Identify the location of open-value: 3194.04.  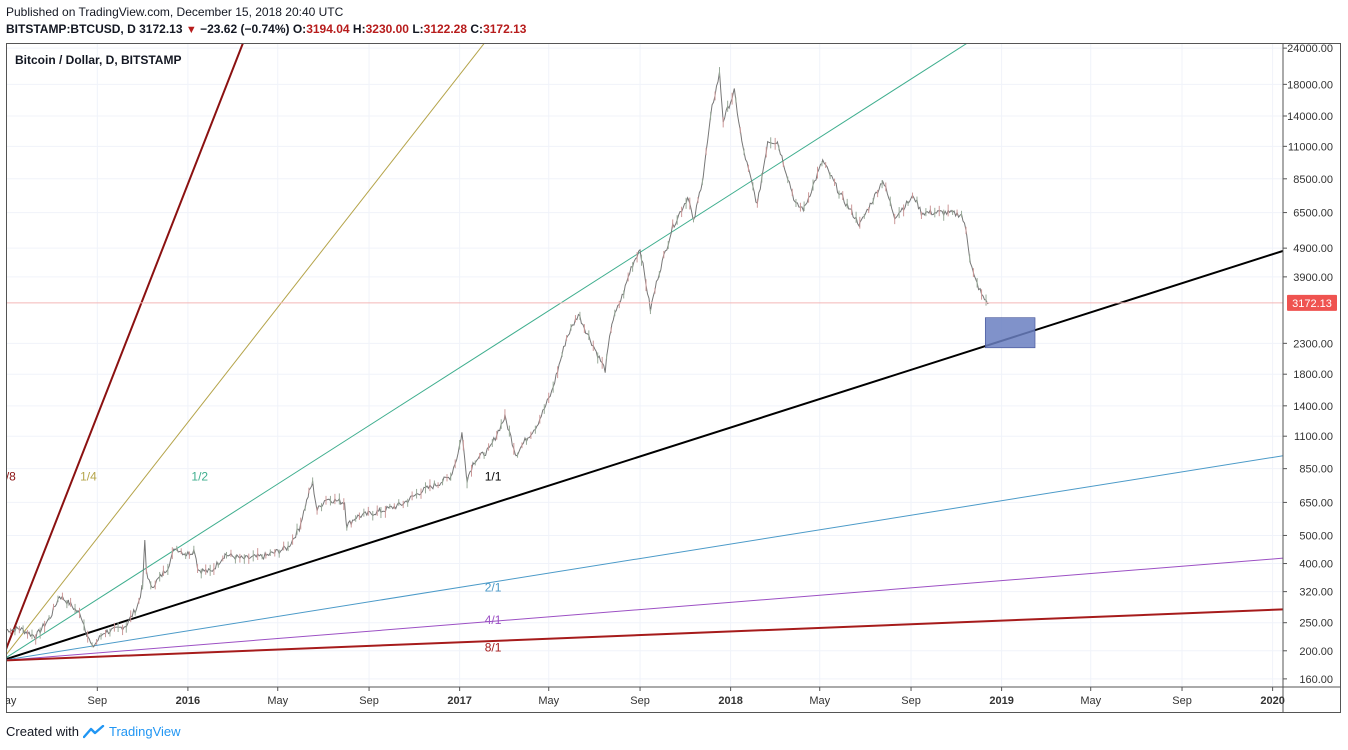
(328, 29).